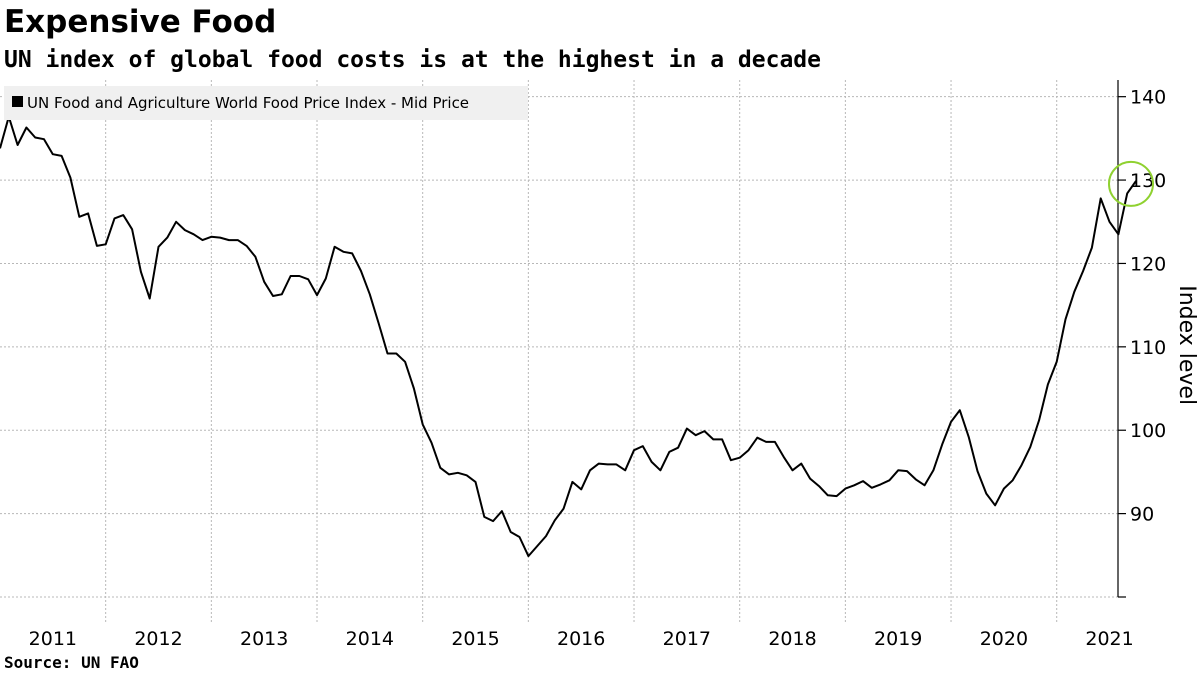  What do you see at coordinates (1148, 264) in the screenshot?
I see `y-tick-label: 120` at bounding box center [1148, 264].